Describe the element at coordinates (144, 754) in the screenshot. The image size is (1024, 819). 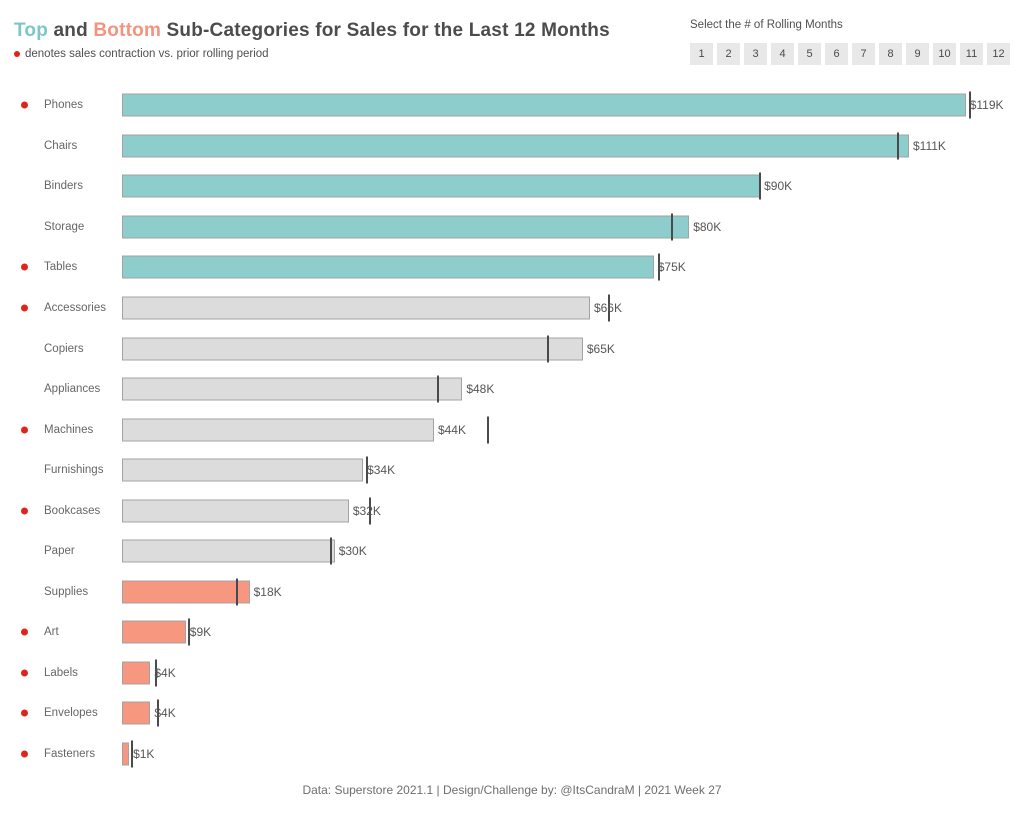
I see `value-label: $1K` at that location.